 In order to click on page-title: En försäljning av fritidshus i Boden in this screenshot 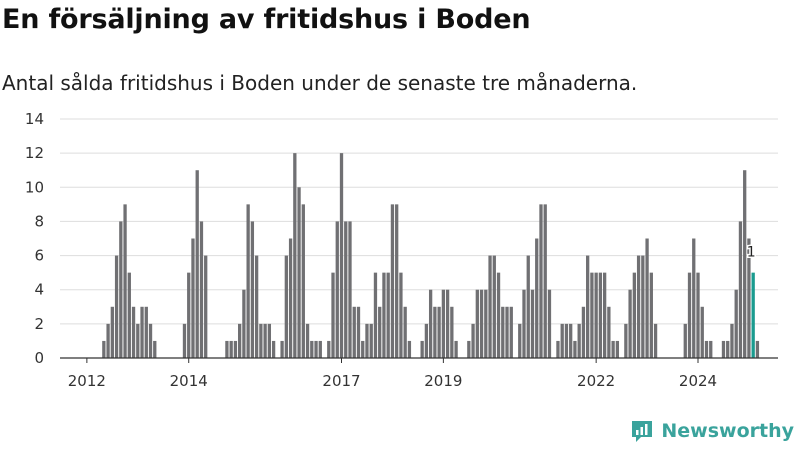, I will do `click(266, 19)`.